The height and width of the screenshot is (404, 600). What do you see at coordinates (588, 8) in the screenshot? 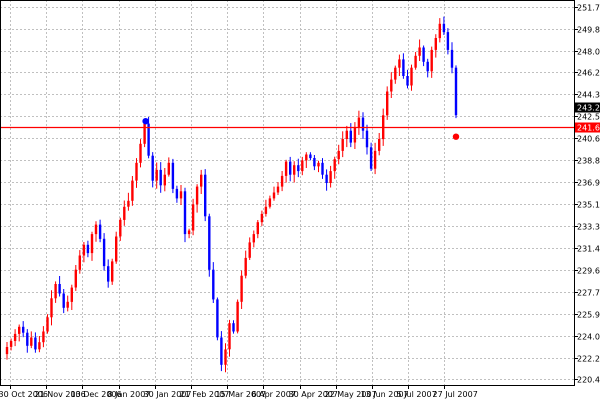
I see `y-tick-label: 251.70` at bounding box center [588, 8].